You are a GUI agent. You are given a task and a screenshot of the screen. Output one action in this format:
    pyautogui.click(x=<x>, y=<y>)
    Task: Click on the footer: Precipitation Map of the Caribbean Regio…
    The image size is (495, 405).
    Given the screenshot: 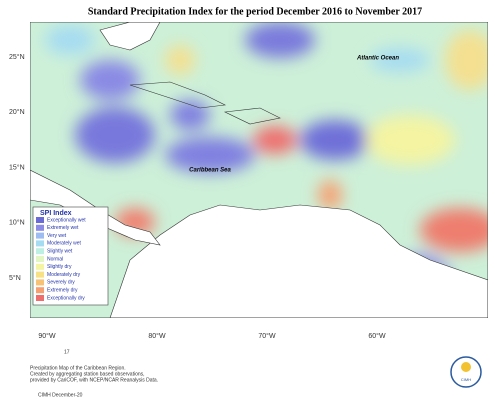 What is the action you would take?
    pyautogui.click(x=94, y=374)
    